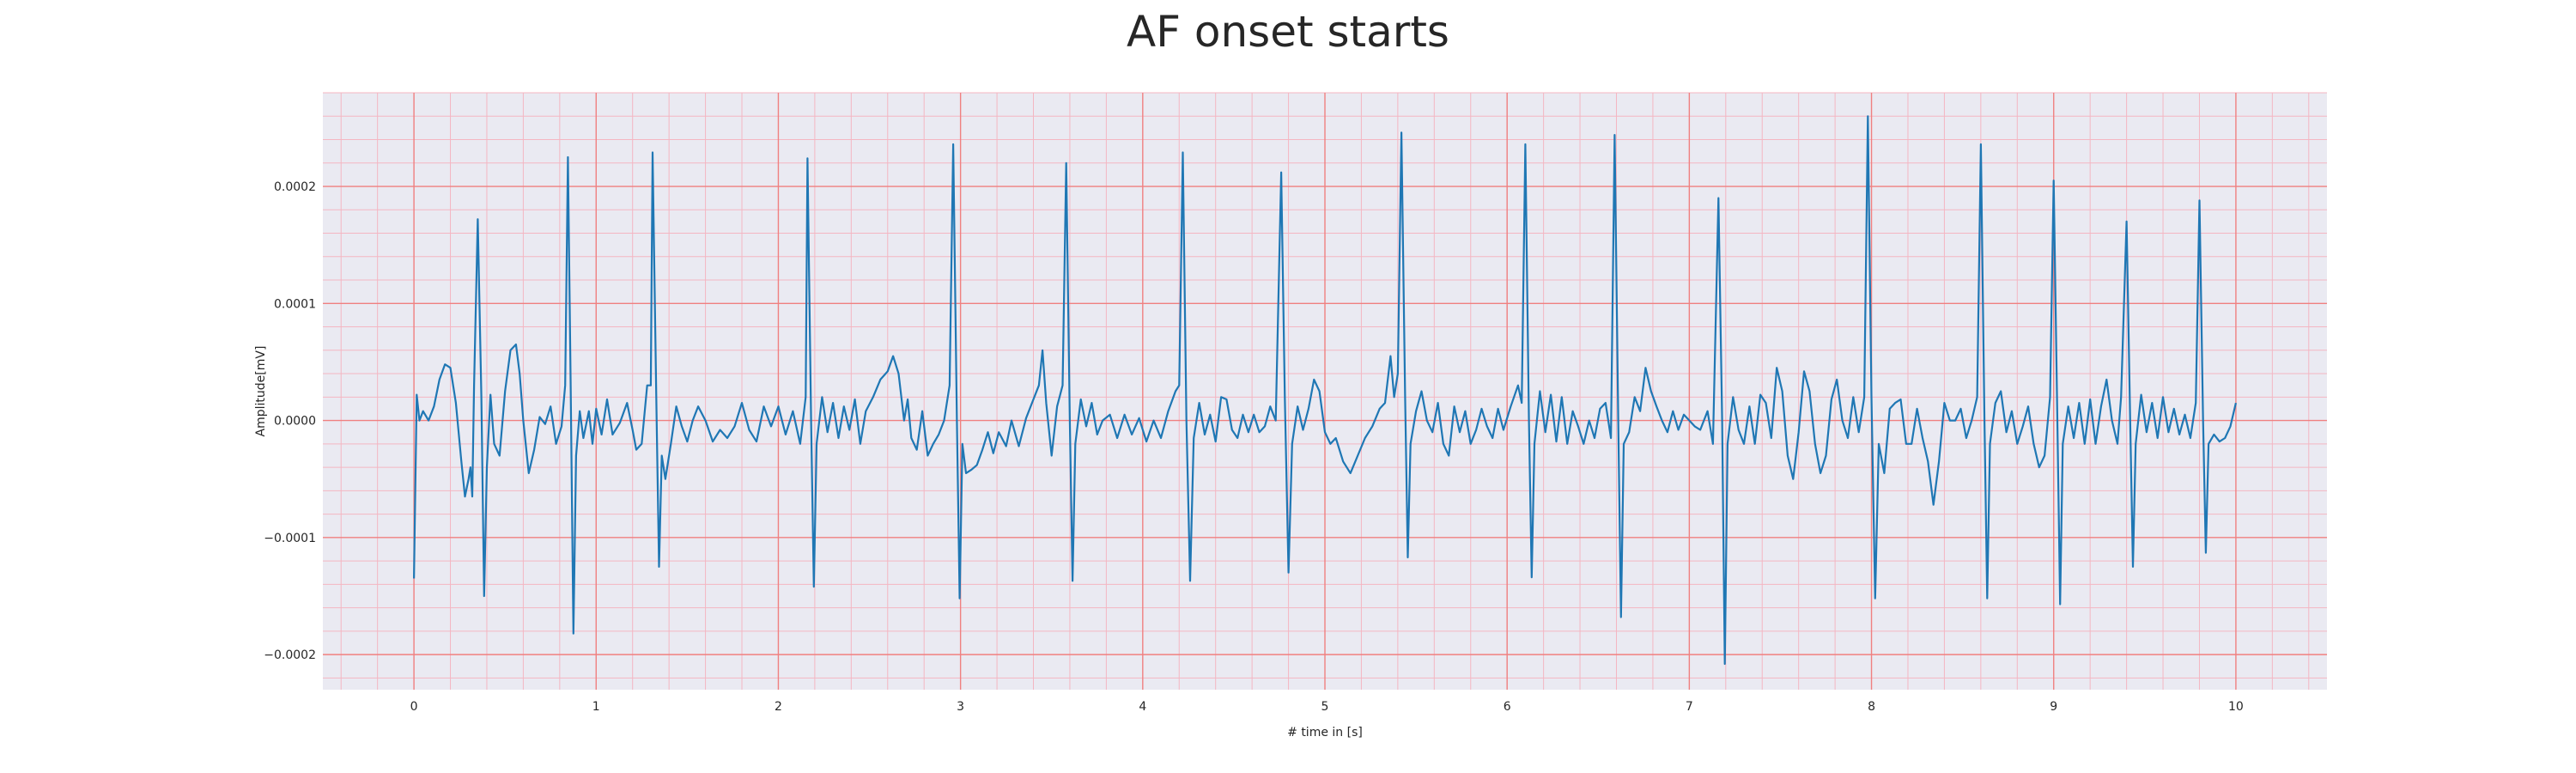  I want to click on y-tick-label: −0.0002, so click(290, 655).